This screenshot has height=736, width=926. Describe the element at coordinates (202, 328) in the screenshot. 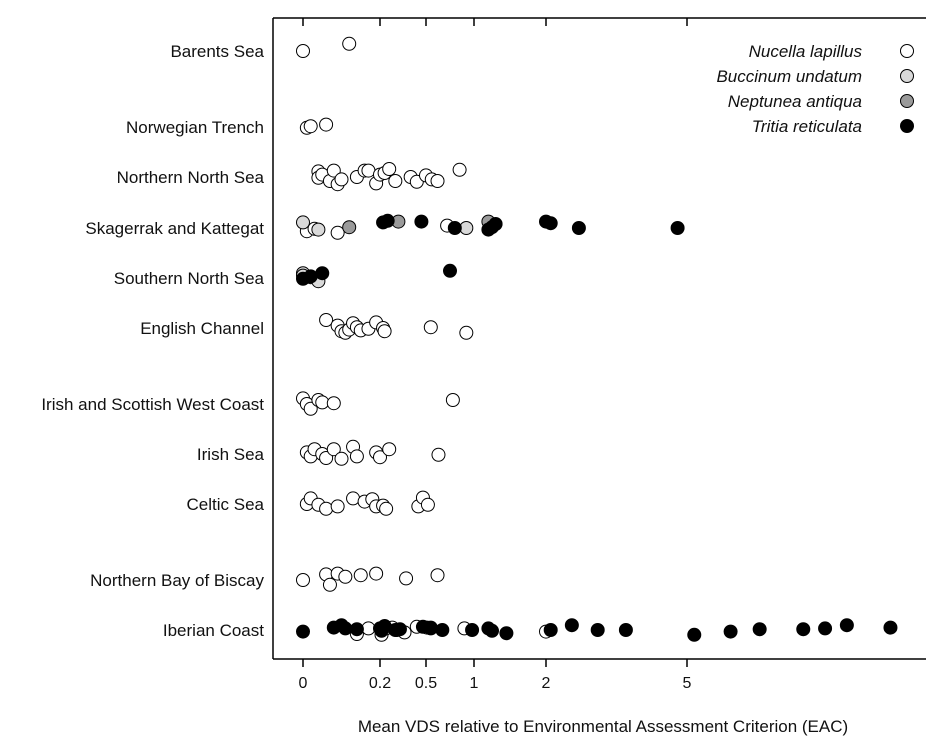

I see `region-label: English Channel` at that location.